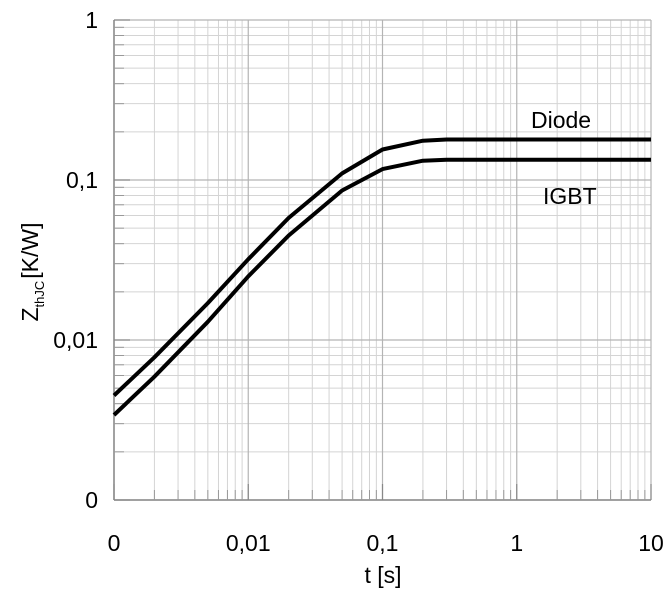  Describe the element at coordinates (561, 120) in the screenshot. I see `series-label-diode: Diode` at that location.